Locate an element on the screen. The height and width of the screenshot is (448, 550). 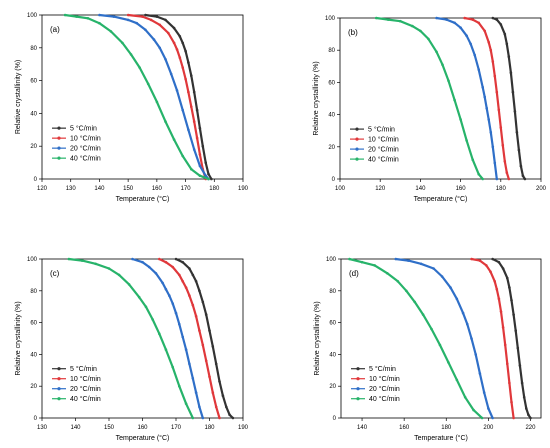
x-tick-label: 180 is located at coordinates (209, 428).